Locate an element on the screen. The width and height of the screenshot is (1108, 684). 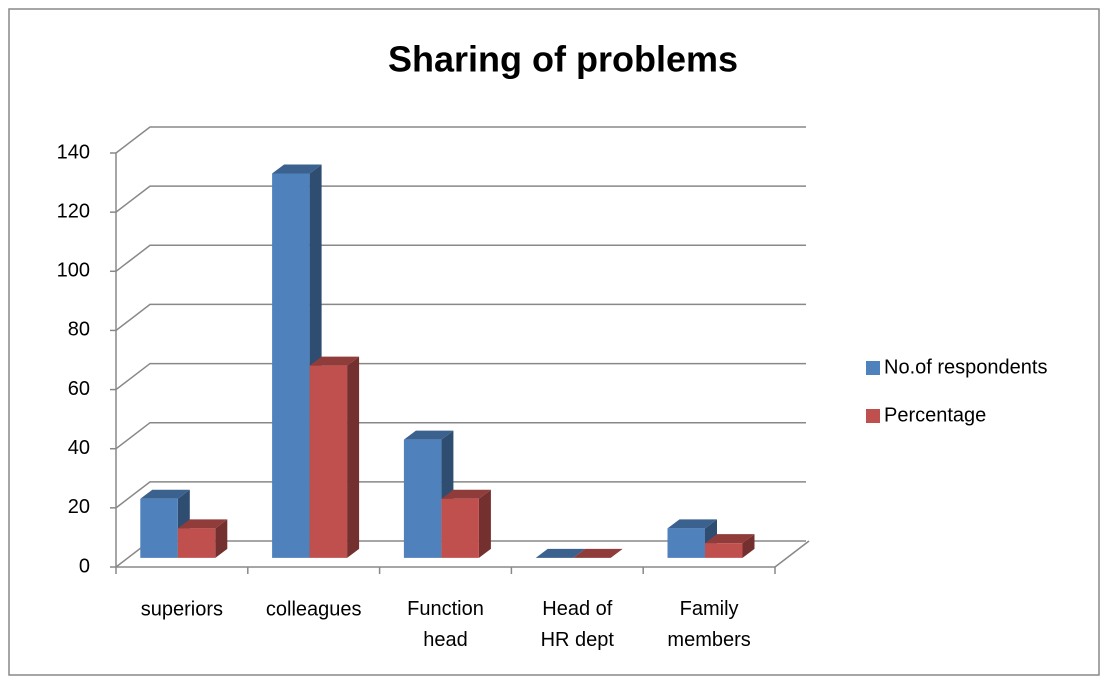
x-tick-label: superiors is located at coordinates (182, 609).